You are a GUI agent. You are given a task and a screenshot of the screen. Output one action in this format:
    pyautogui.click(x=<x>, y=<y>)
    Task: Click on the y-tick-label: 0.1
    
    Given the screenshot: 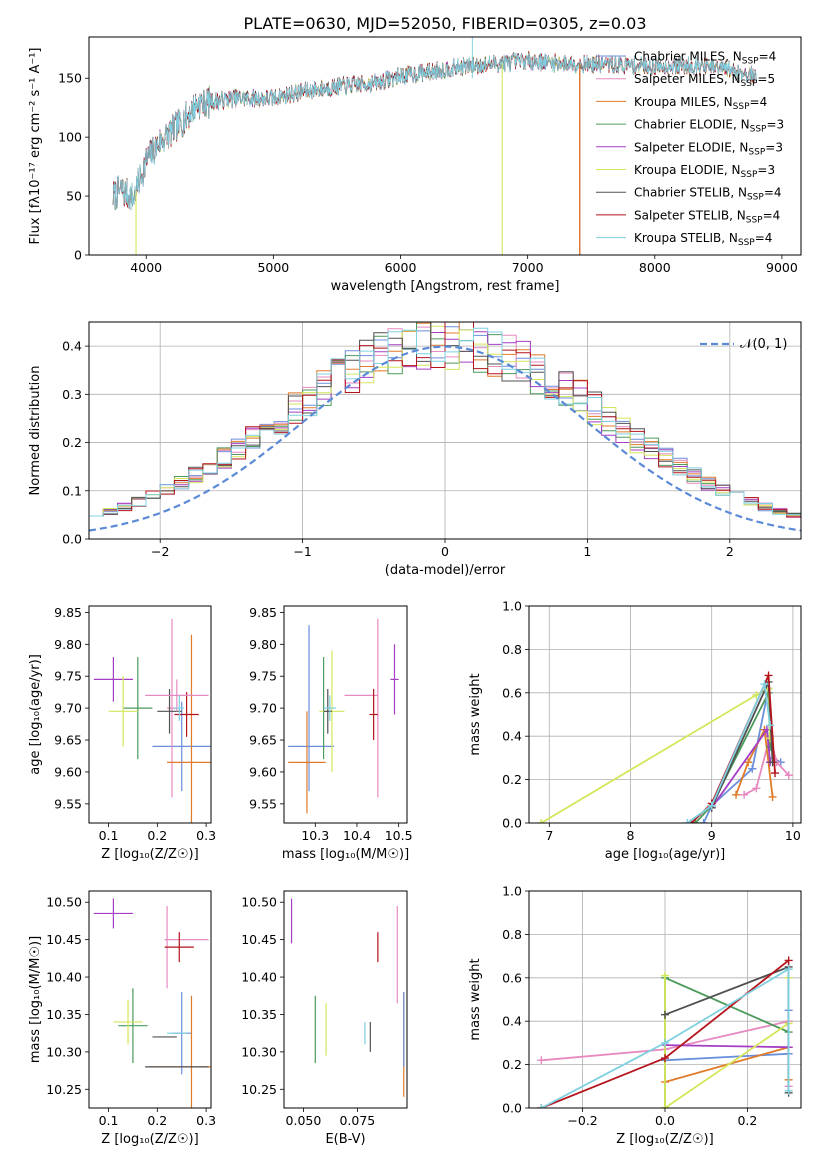 What is the action you would take?
    pyautogui.click(x=72, y=490)
    